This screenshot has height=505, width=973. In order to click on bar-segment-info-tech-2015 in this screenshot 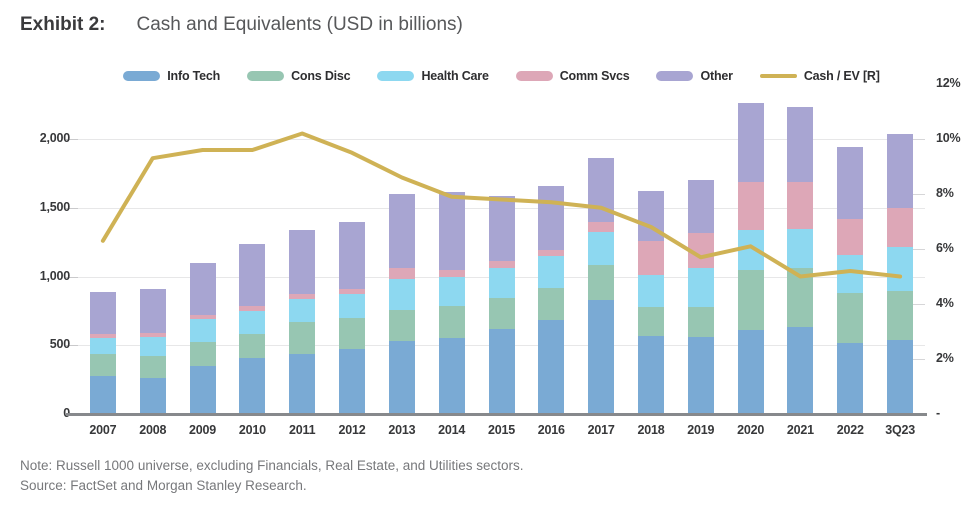, I will do `click(501, 371)`.